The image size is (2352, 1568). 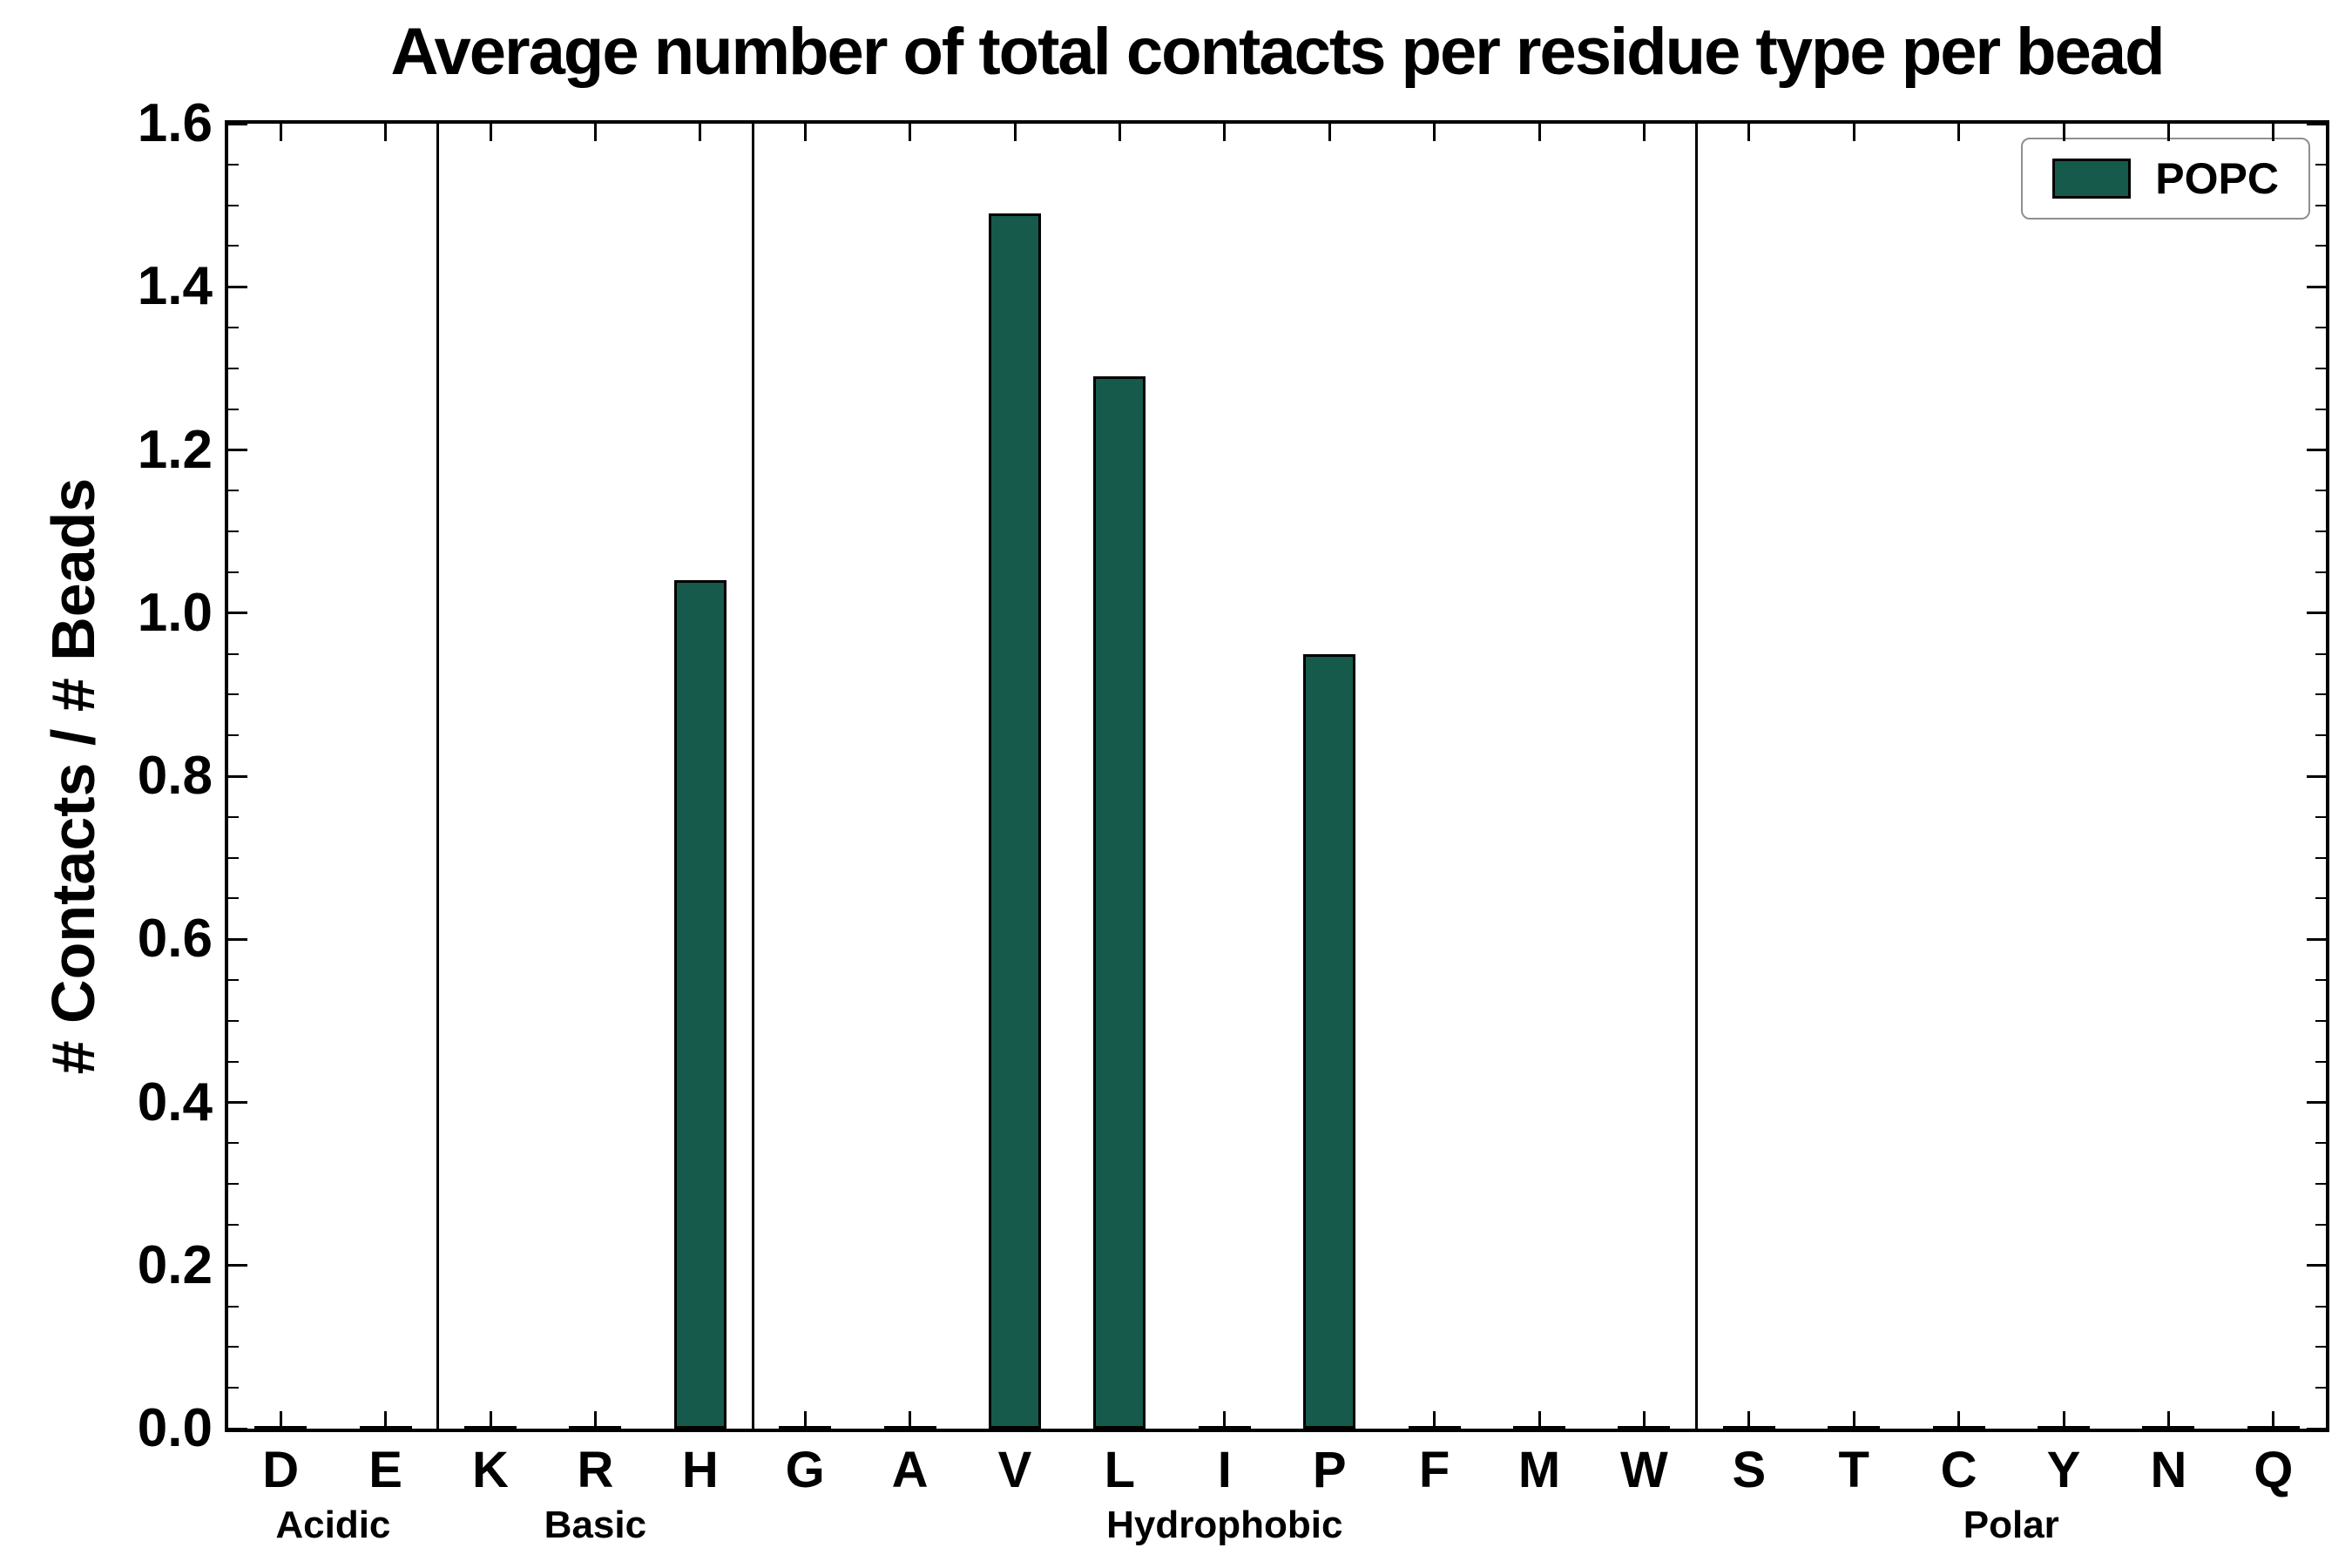 What do you see at coordinates (595, 1525) in the screenshot?
I see `group-label-basic: Basic` at bounding box center [595, 1525].